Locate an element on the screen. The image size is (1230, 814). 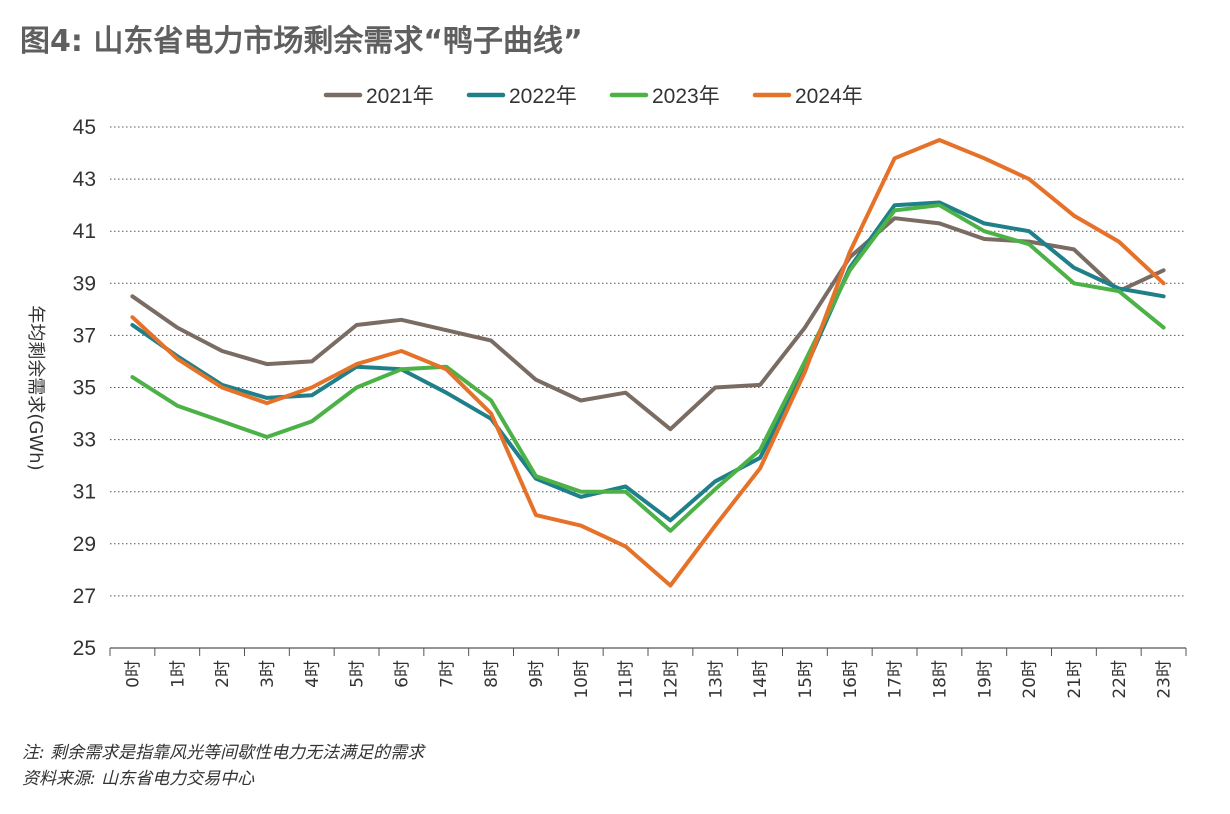
footnote: 注: 剩余需求是指靠风光等间歇性电力无法满足的需求 is located at coordinates (223, 753).